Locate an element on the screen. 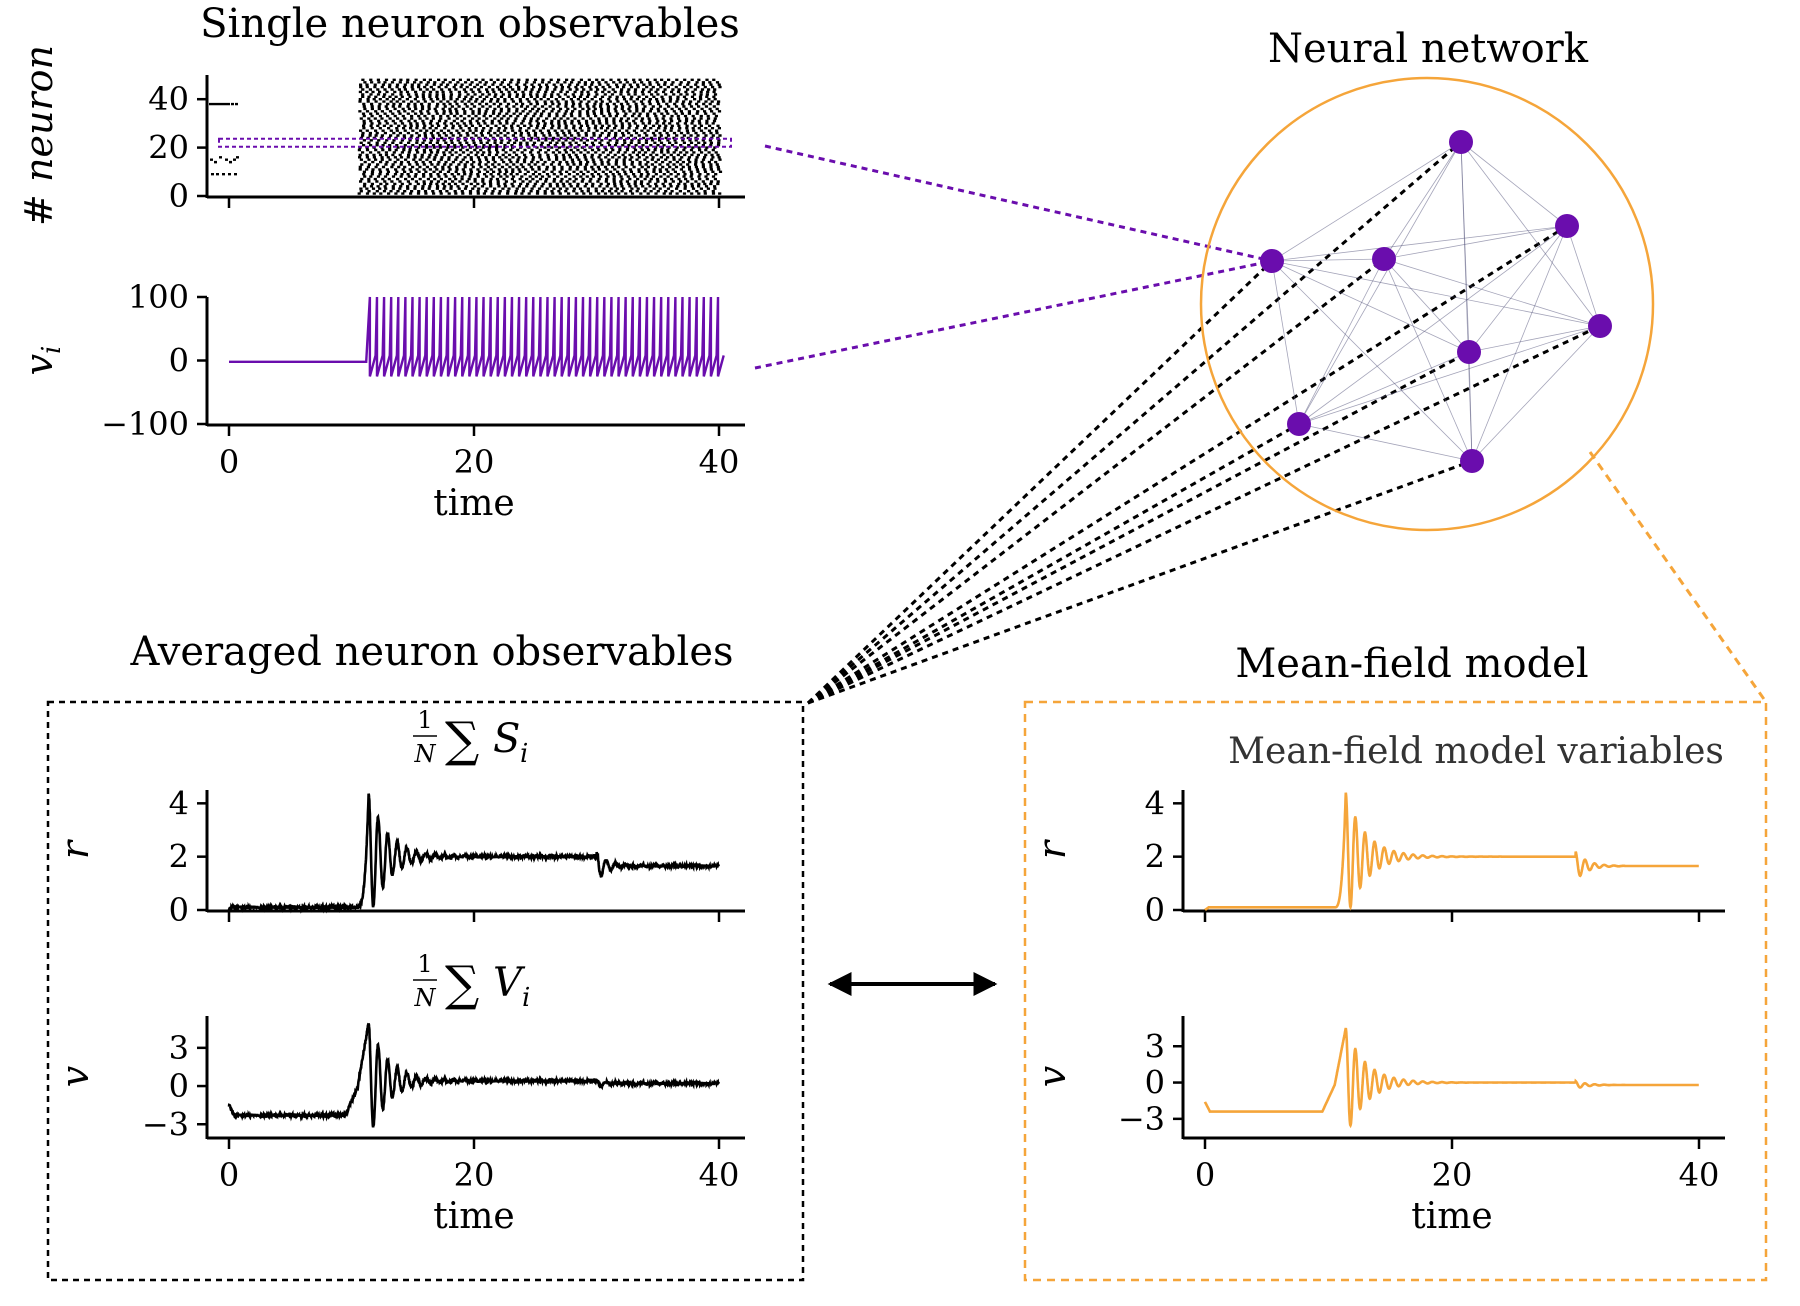 The height and width of the screenshot is (1306, 1800). mf-rate-ylabel: r is located at coordinates (1052, 848).